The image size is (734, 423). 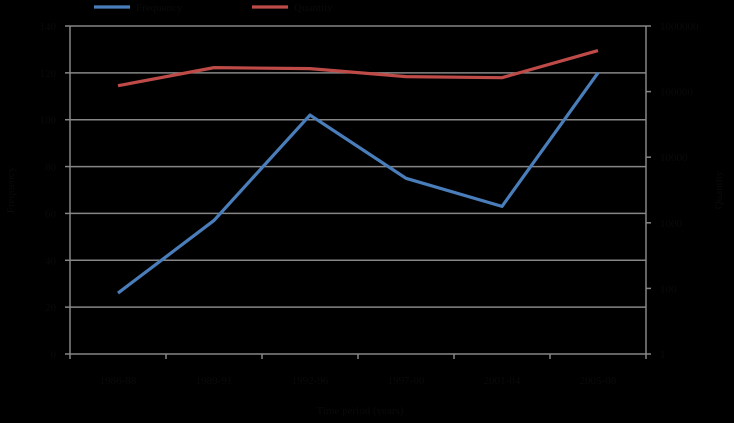 I want to click on right-tick-label: 100000, so click(x=677, y=93).